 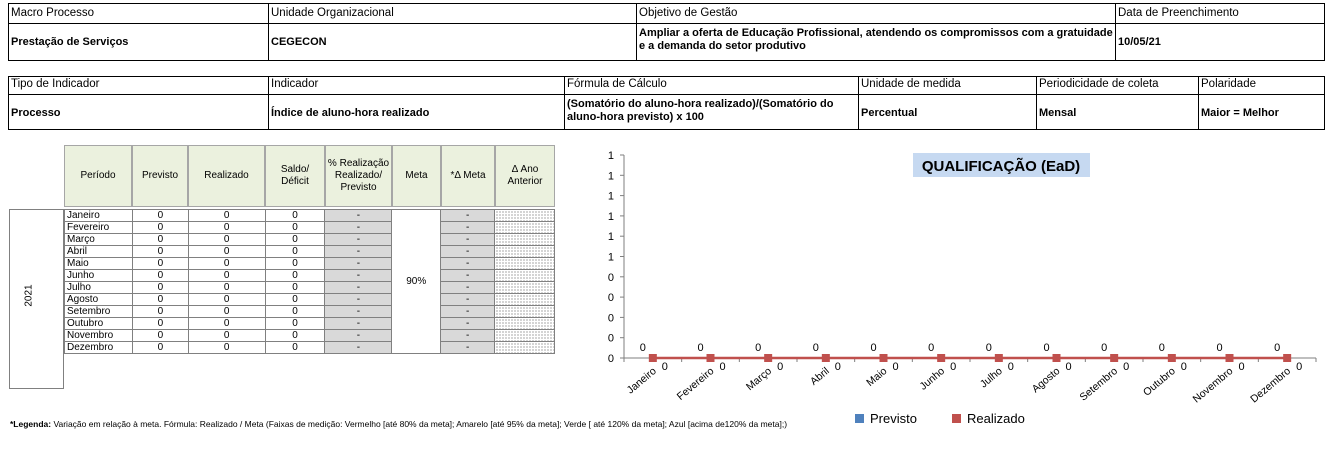 What do you see at coordinates (876, 377) in the screenshot?
I see `x-category-label: Maio` at bounding box center [876, 377].